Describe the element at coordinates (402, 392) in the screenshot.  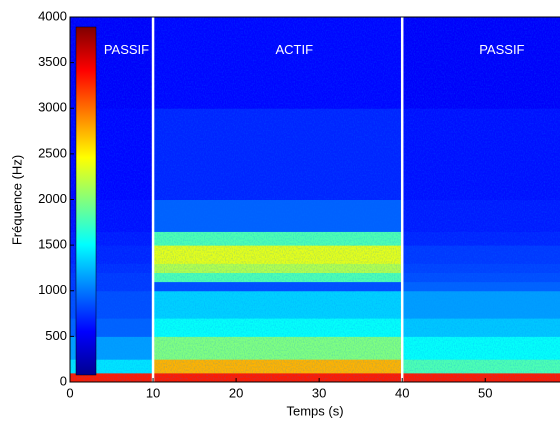
I see `x-tick-label: 40` at that location.